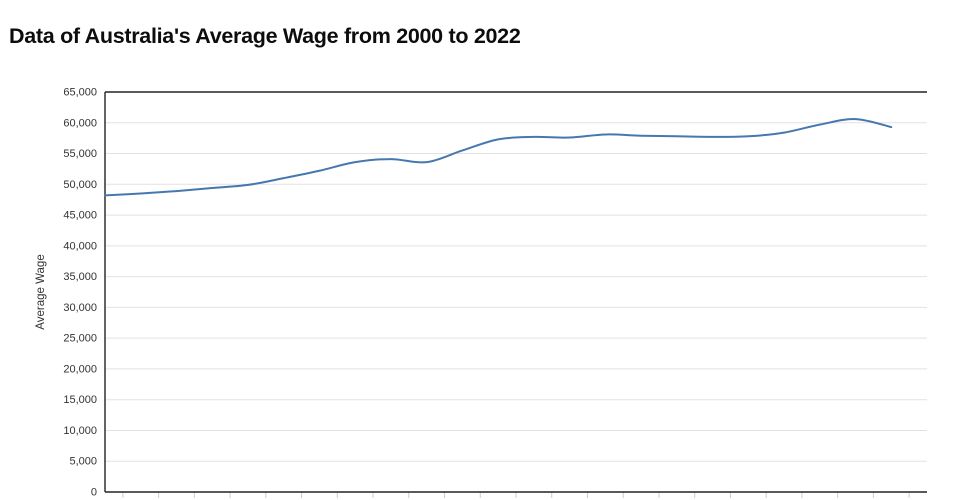 Image resolution: width=960 pixels, height=500 pixels. I want to click on y-tick-label: 30,000, so click(80, 308).